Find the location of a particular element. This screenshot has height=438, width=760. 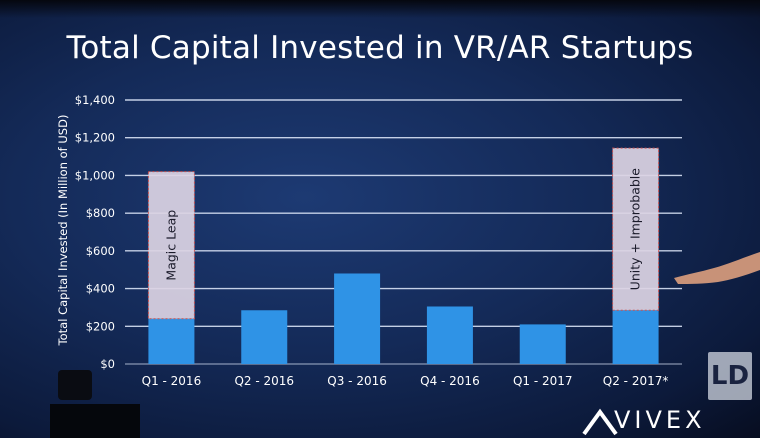

bar-annotation: Magic Leap is located at coordinates (170, 245).